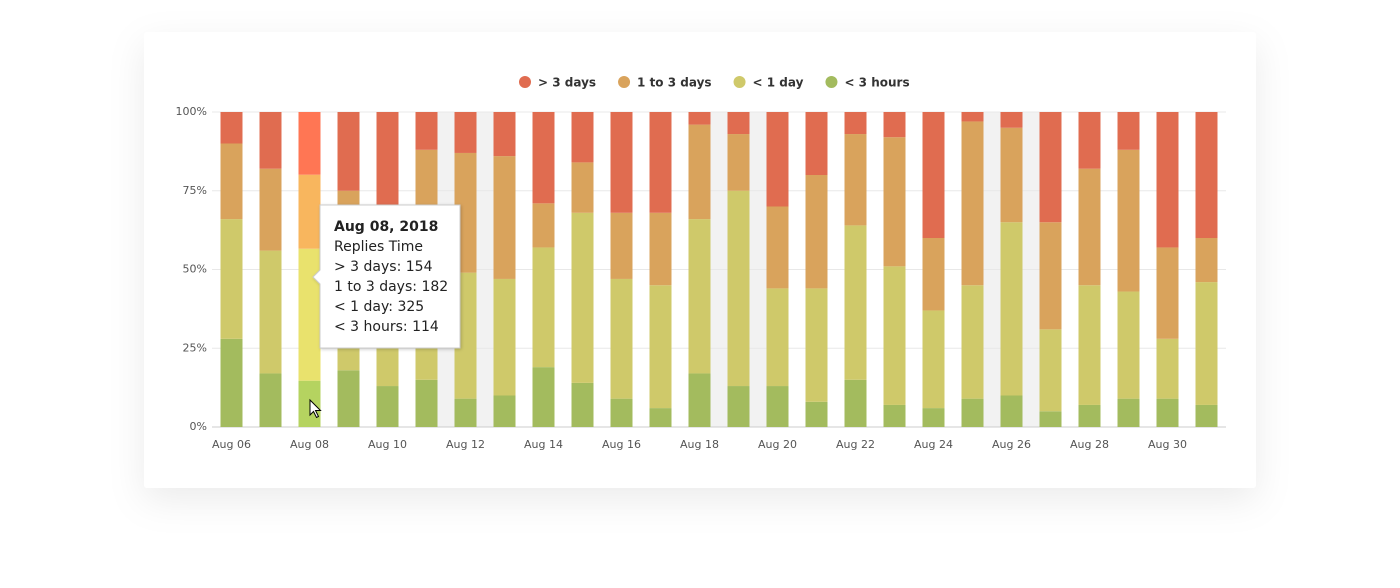 This screenshot has height=588, width=1400. What do you see at coordinates (191, 111) in the screenshot?
I see `y-tick-label: 100%` at bounding box center [191, 111].